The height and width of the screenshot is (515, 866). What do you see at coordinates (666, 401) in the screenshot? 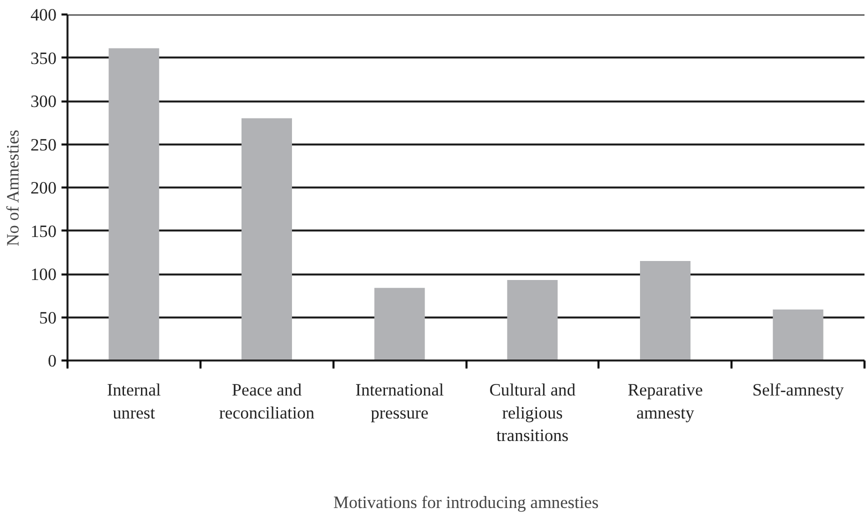
I see `x-tick-label: Reparative amnesty` at bounding box center [666, 401].